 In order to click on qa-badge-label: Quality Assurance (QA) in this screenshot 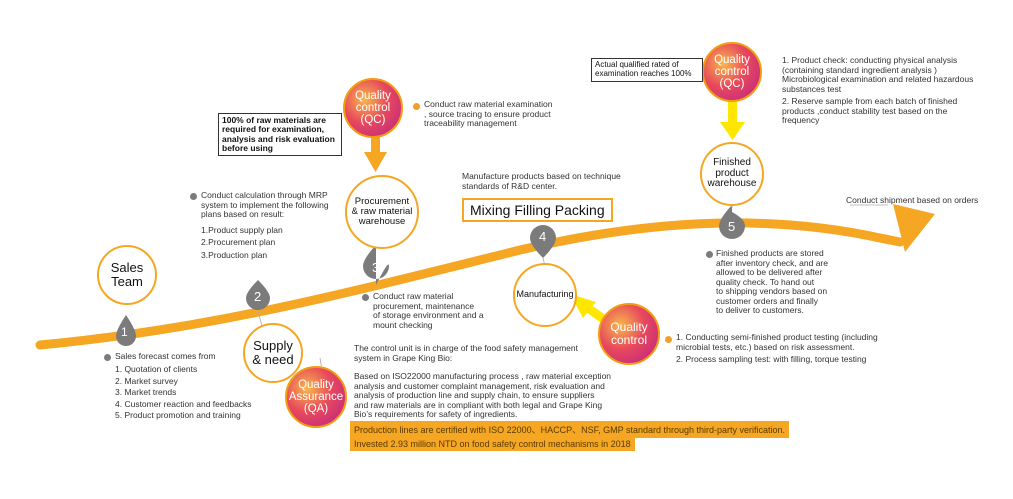, I will do `click(316, 397)`.